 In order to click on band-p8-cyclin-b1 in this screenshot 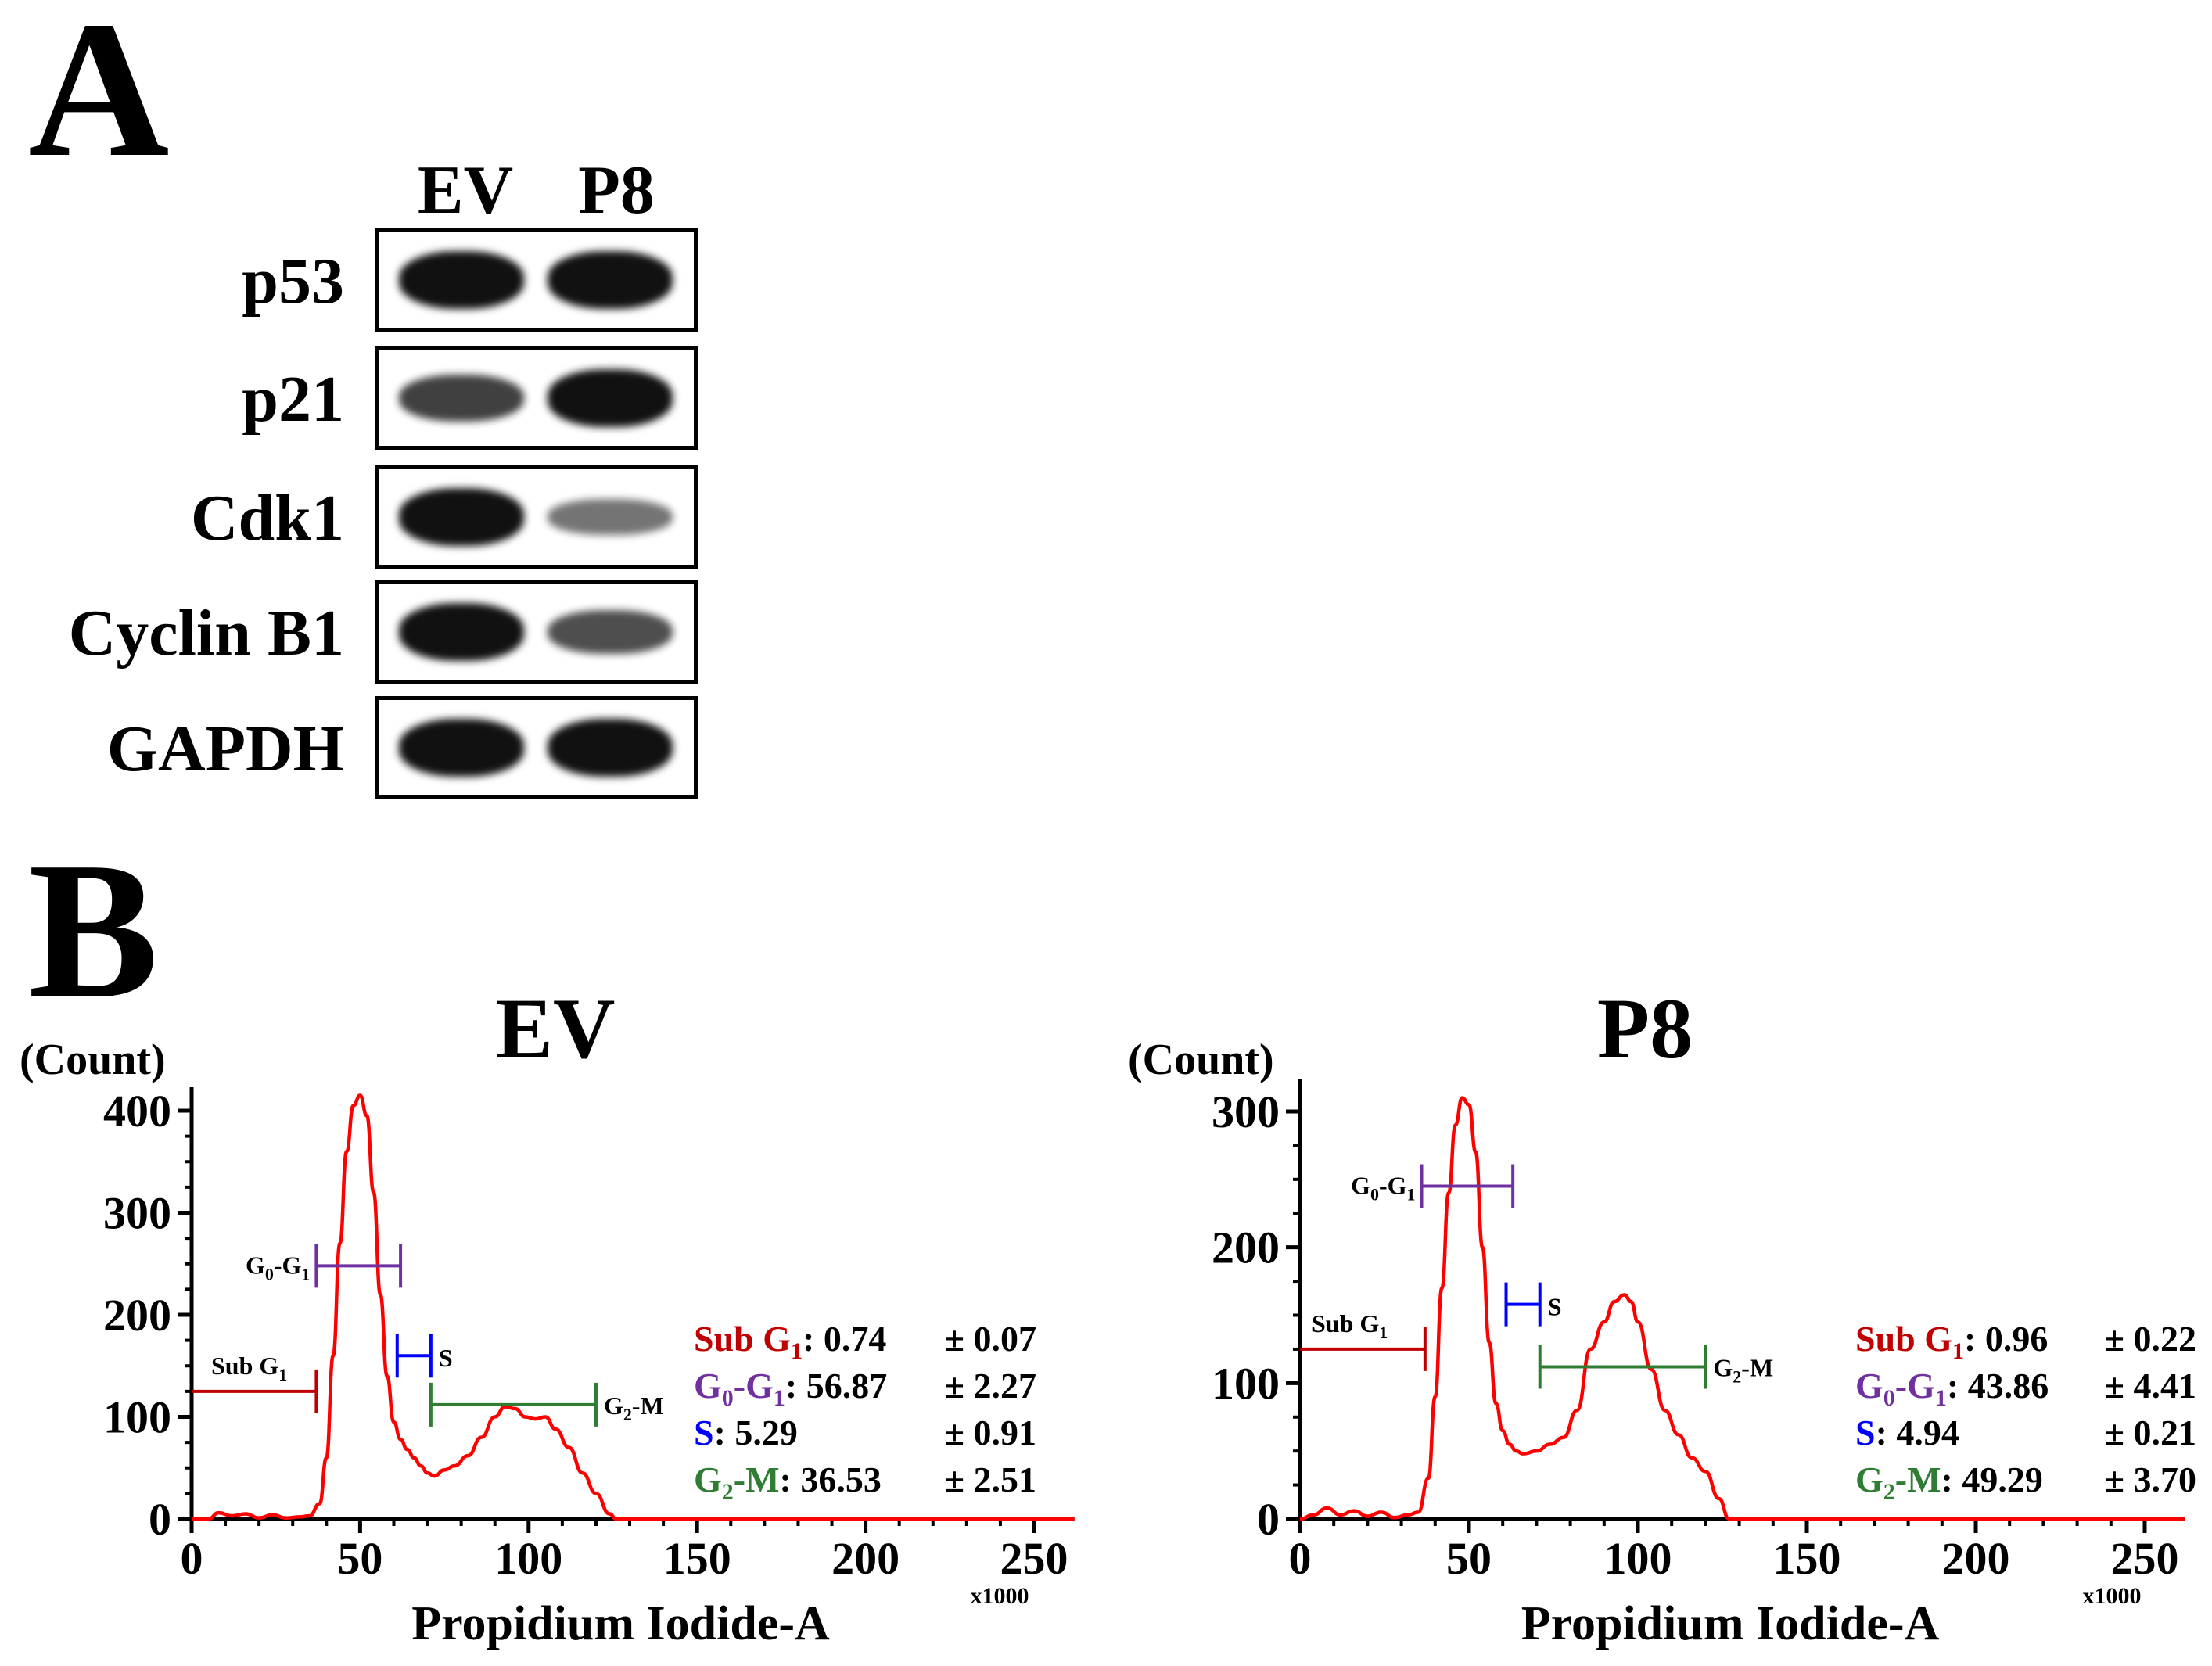, I will do `click(610, 632)`.